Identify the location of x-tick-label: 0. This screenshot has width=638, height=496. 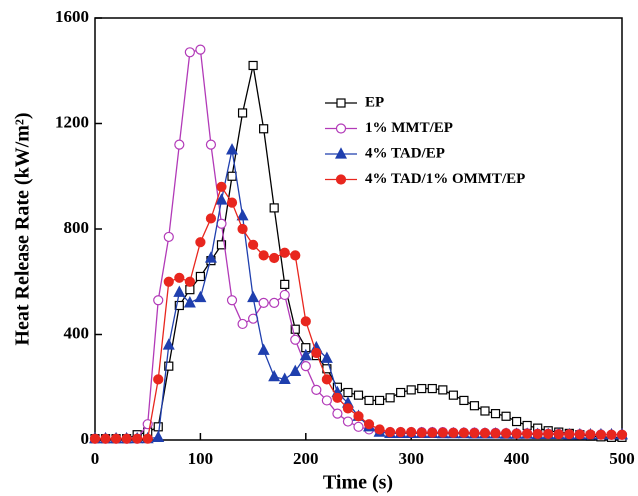
(95, 458).